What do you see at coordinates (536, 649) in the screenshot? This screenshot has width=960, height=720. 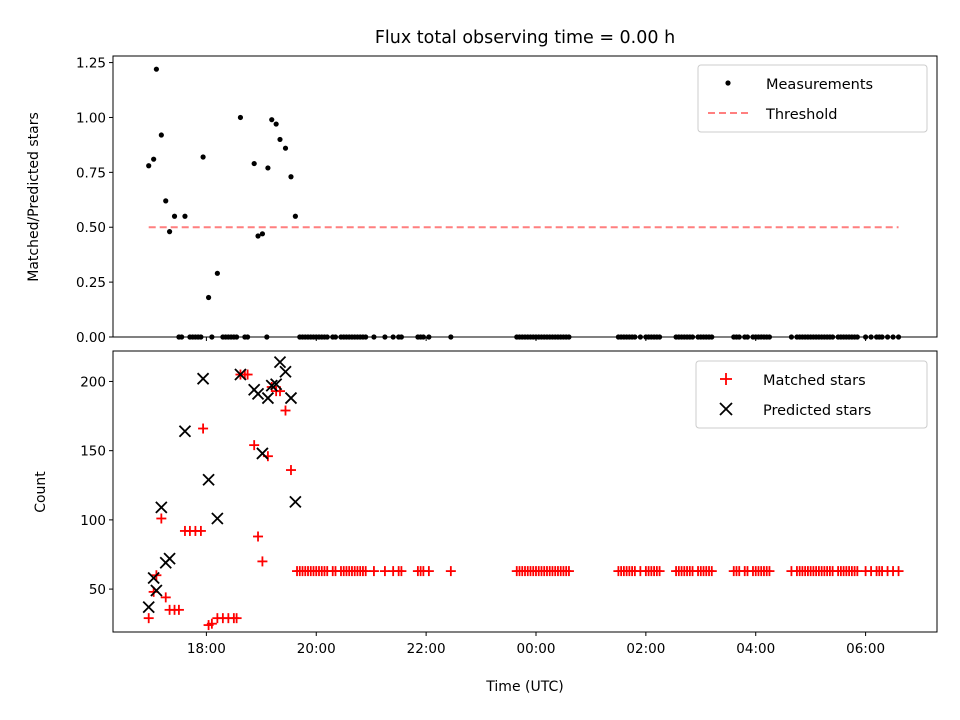 I see `x-tick-label: 00:00` at bounding box center [536, 649].